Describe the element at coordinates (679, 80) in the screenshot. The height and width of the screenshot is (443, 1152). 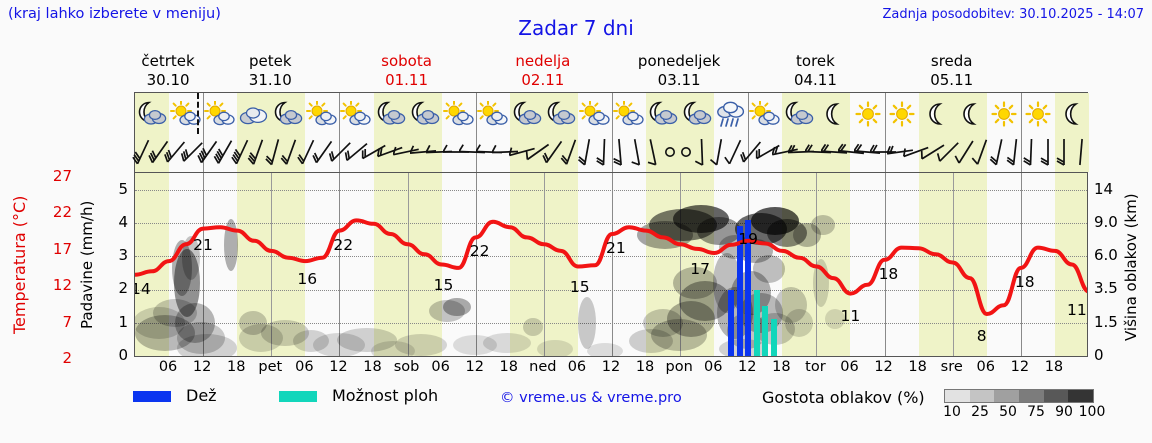
I see `day-date: 03.11` at that location.